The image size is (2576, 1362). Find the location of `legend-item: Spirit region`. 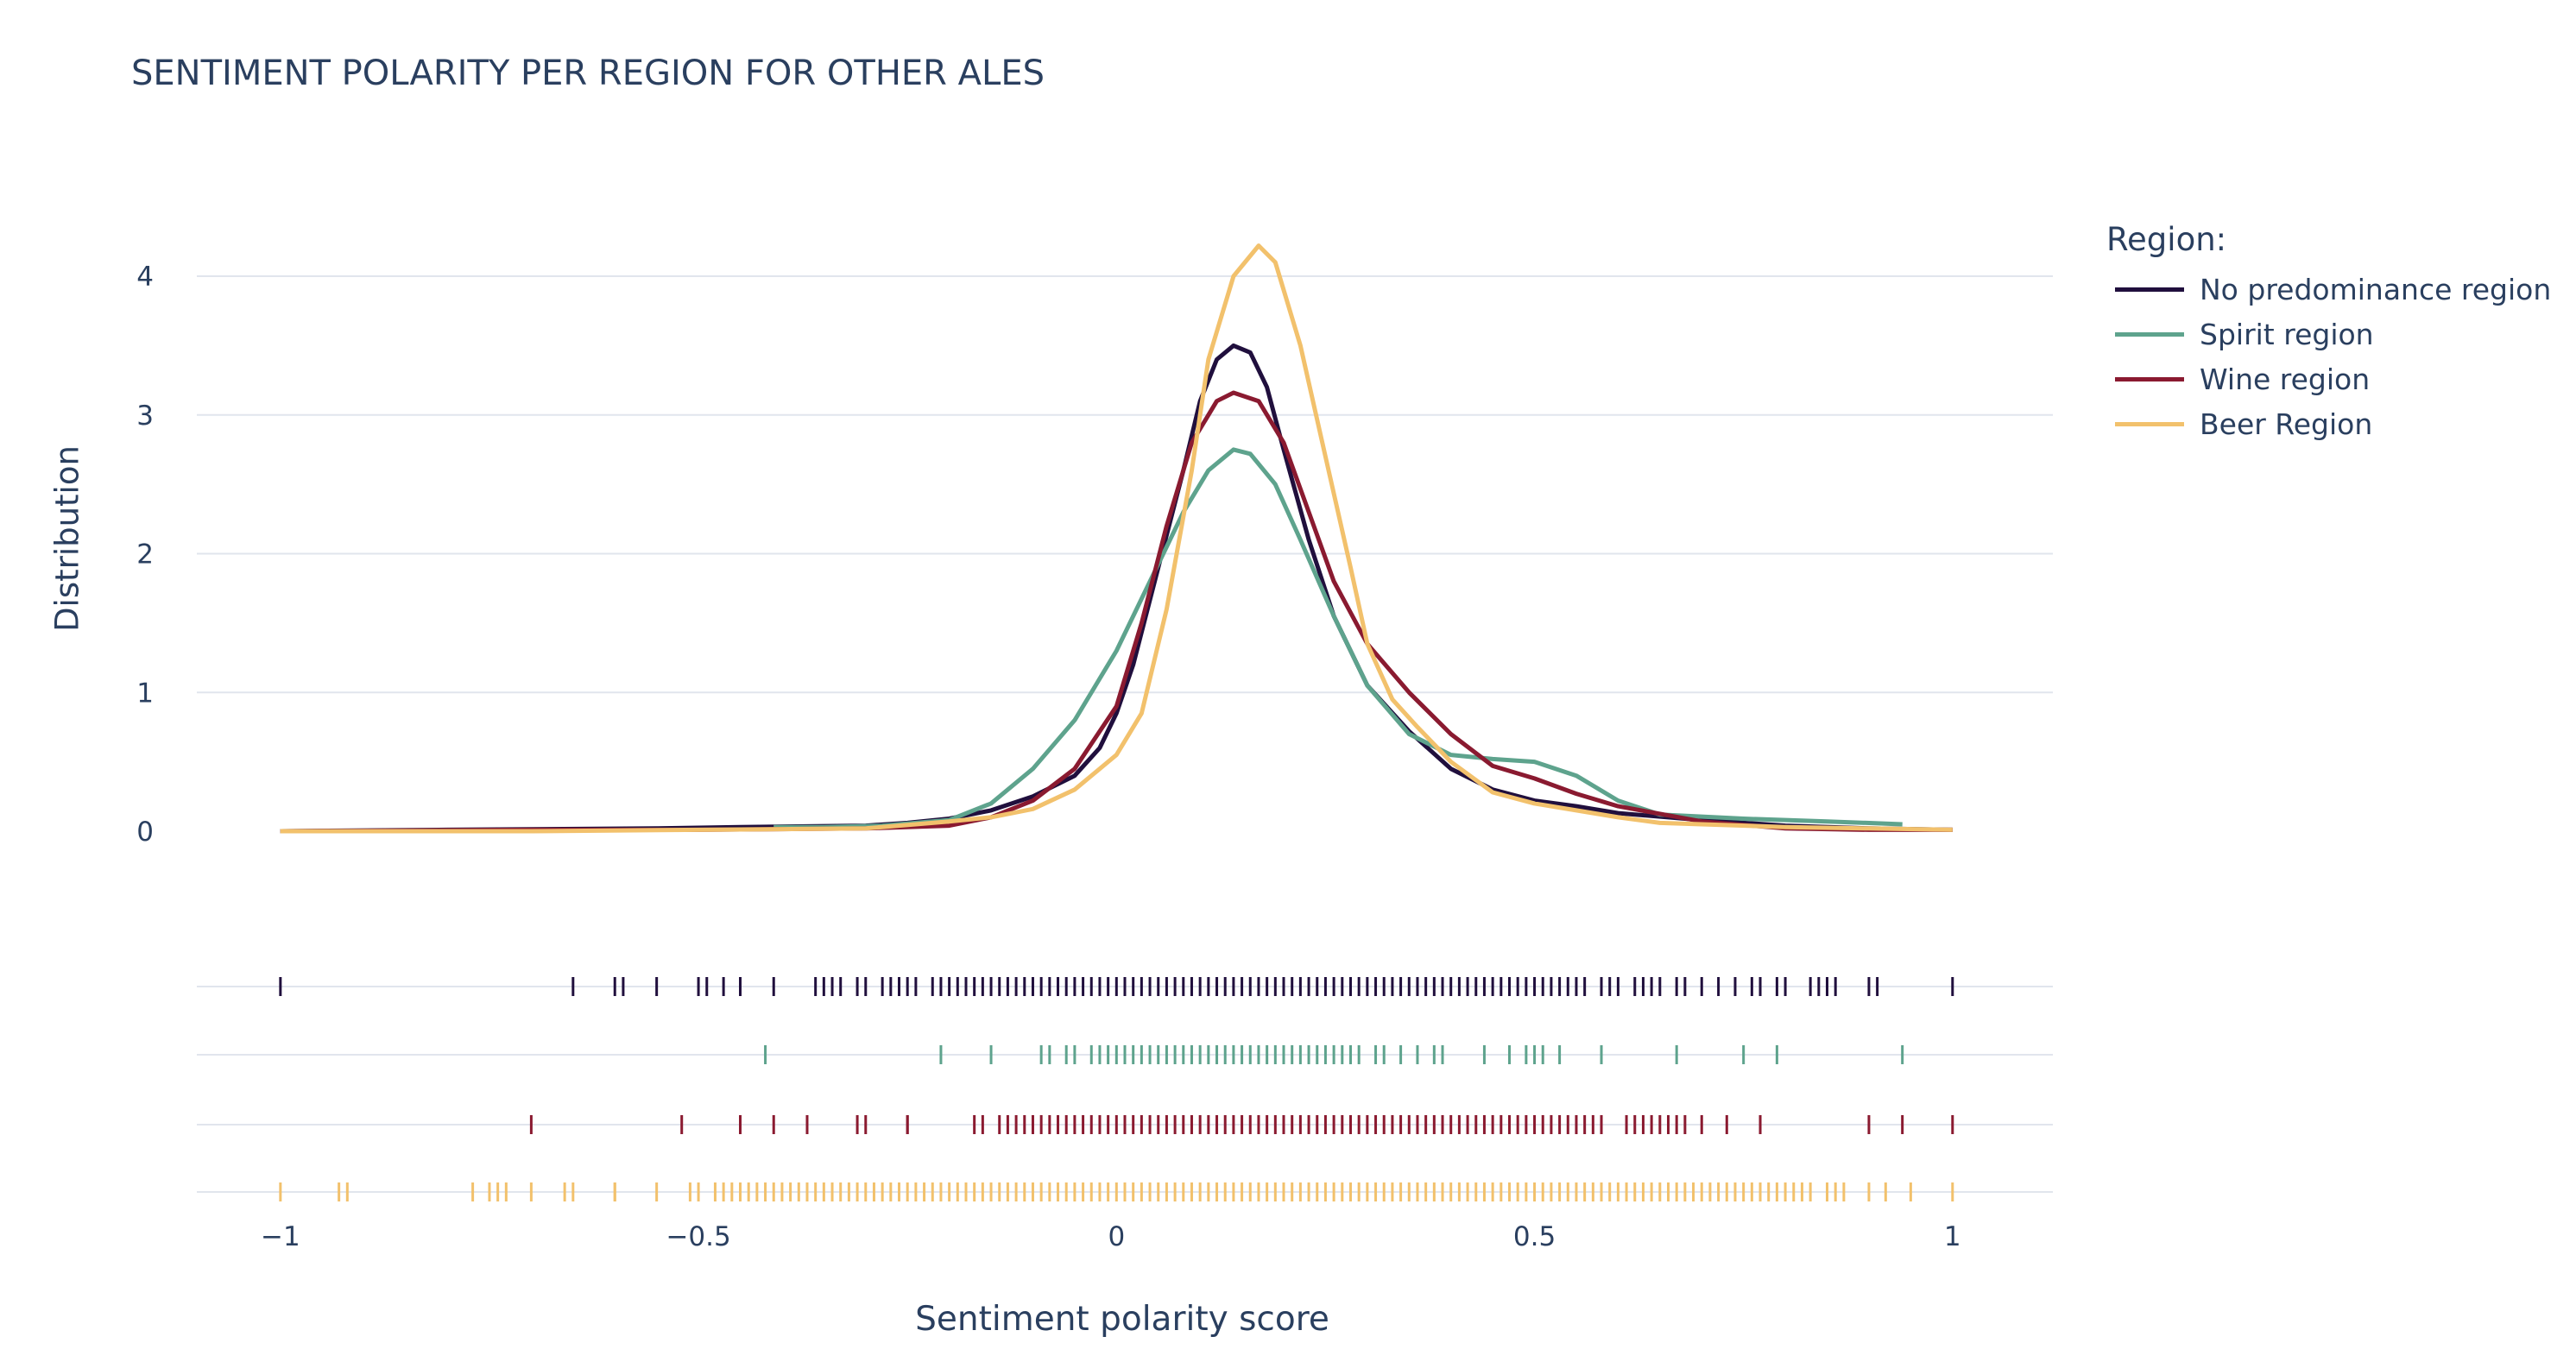

legend-item: Spirit region is located at coordinates (2328, 334).